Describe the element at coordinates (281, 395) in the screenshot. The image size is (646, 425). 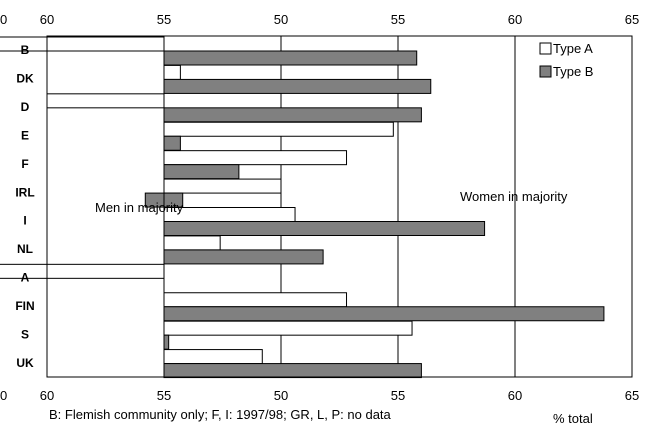
I see `bottom-tick-label: 50` at that location.